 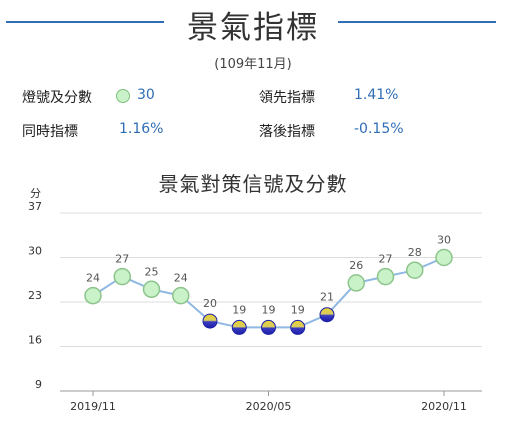 I want to click on coincident-label: 同時指標, so click(x=50, y=132).